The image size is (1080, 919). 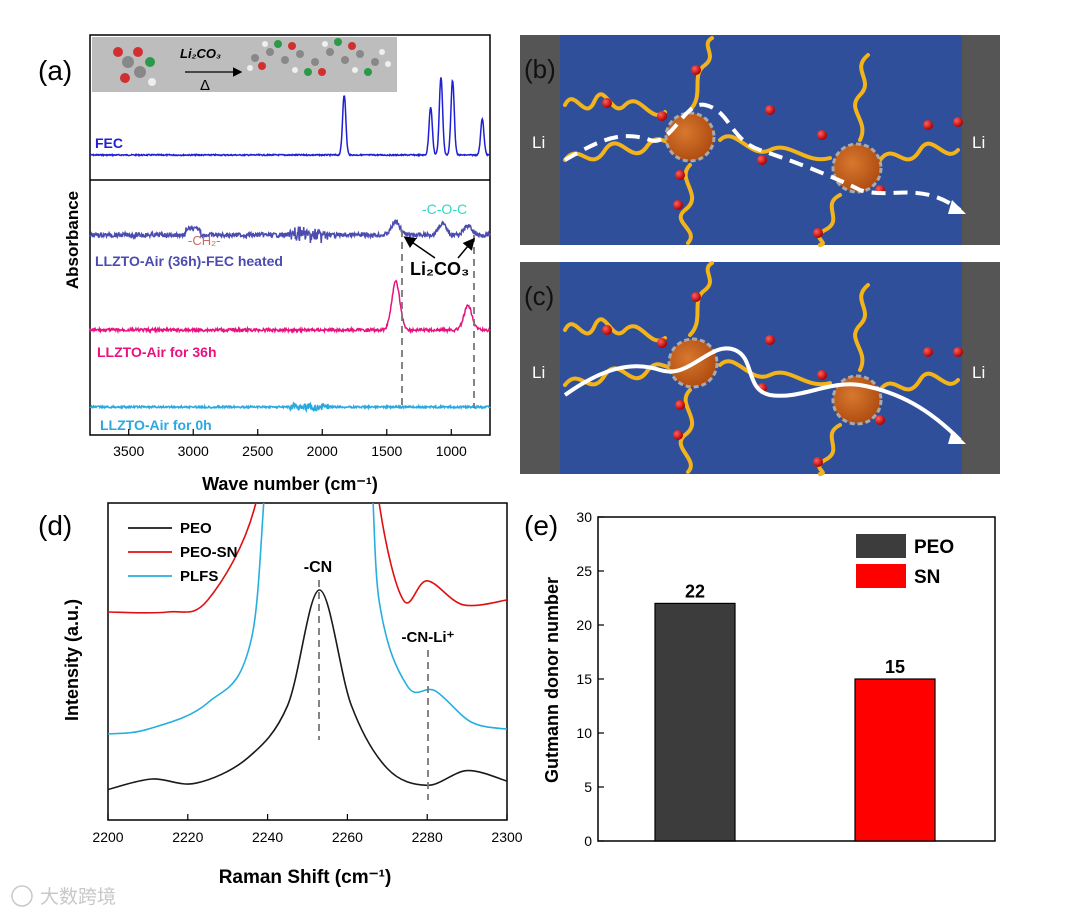 I want to click on panel-d-legend: PEO PEO-SN PLFS, so click(x=183, y=552).